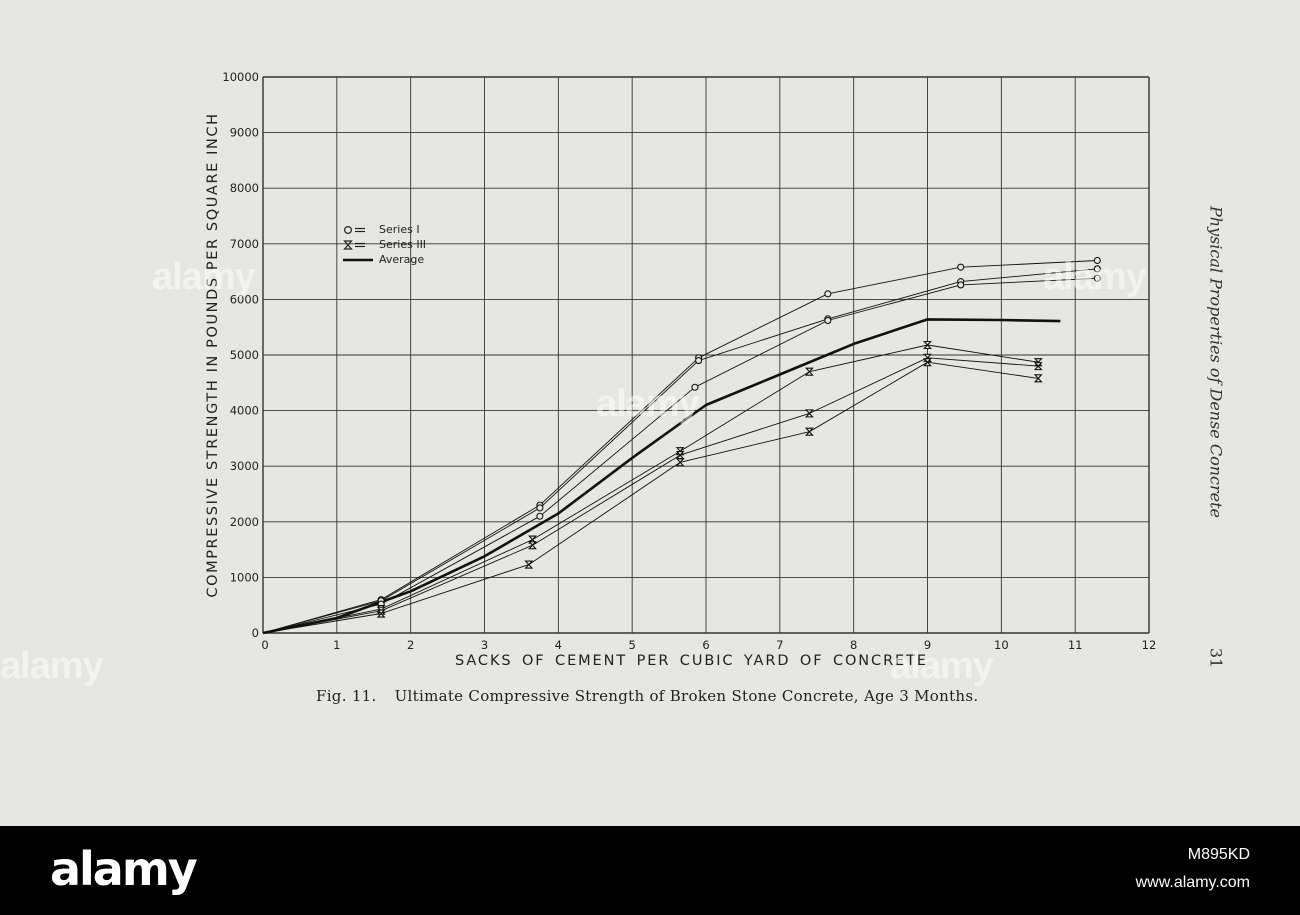 The width and height of the screenshot is (1300, 915). What do you see at coordinates (124, 869) in the screenshot?
I see `alamy-logo: alamy` at bounding box center [124, 869].